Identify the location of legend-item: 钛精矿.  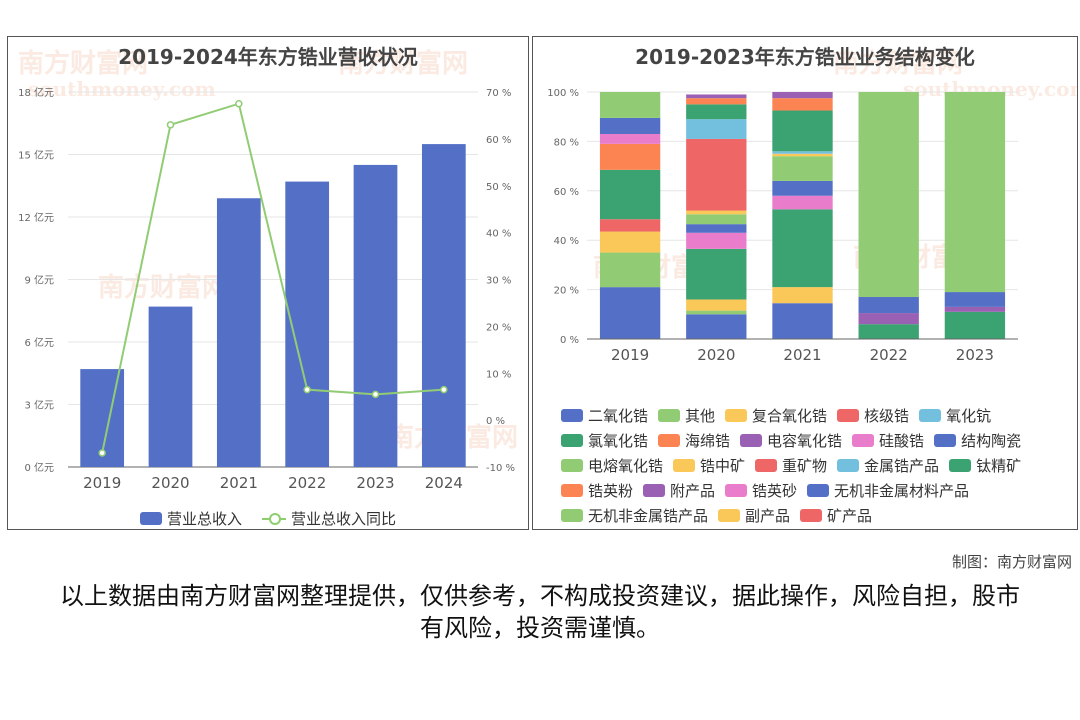
(985, 465).